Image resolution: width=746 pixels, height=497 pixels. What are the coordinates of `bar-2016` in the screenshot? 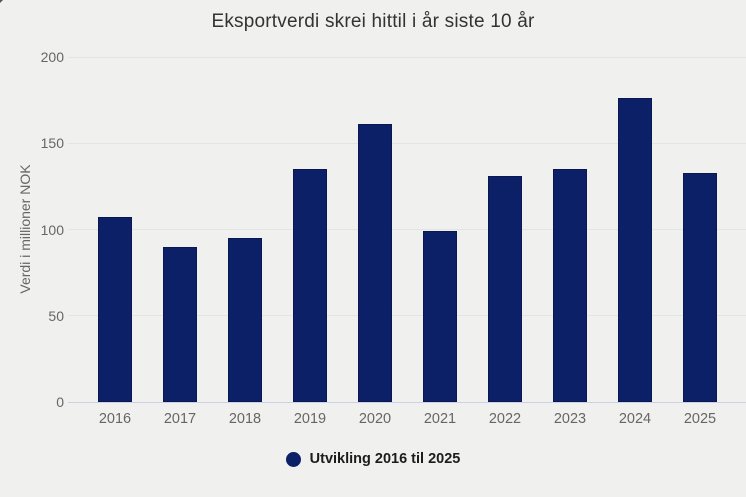 It's located at (115, 309).